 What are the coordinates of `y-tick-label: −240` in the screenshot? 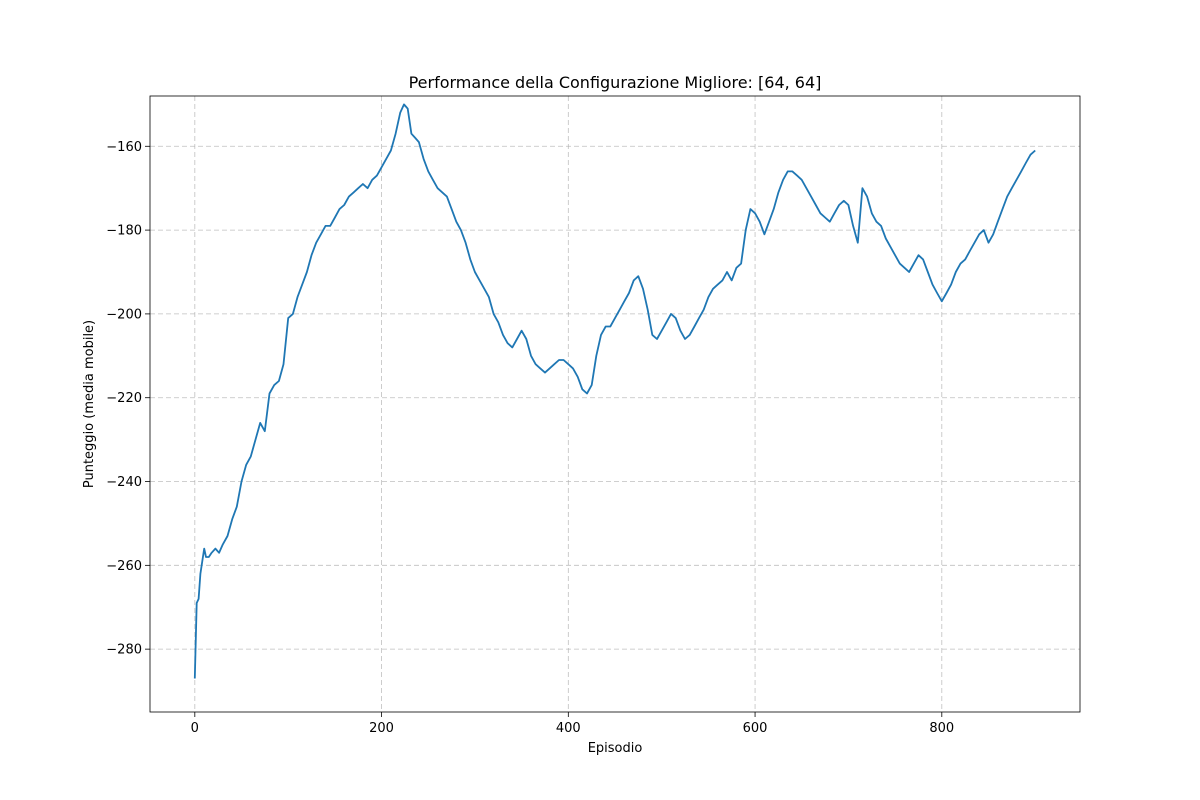 It's located at (124, 482).